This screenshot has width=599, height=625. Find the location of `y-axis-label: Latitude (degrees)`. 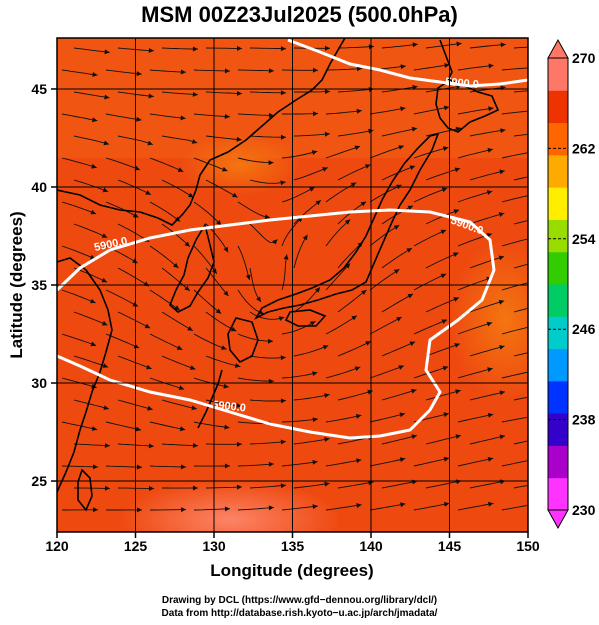

y-axis-label: Latitude (degrees) is located at coordinates (16, 284).